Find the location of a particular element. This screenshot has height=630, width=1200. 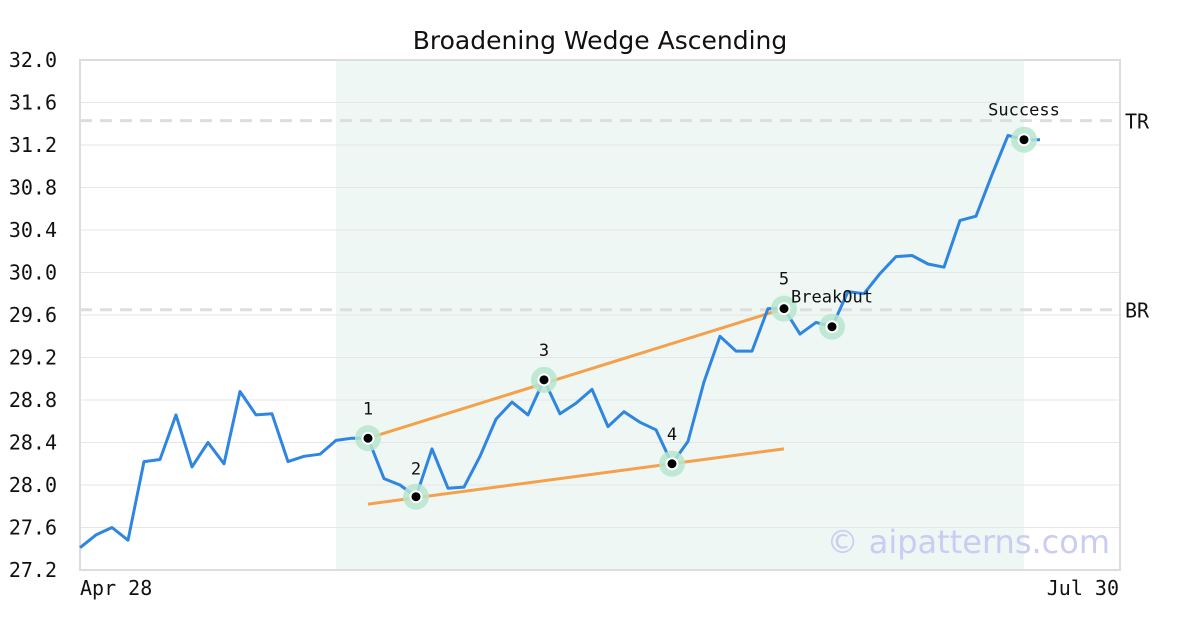

level-label: TR is located at coordinates (1137, 122).